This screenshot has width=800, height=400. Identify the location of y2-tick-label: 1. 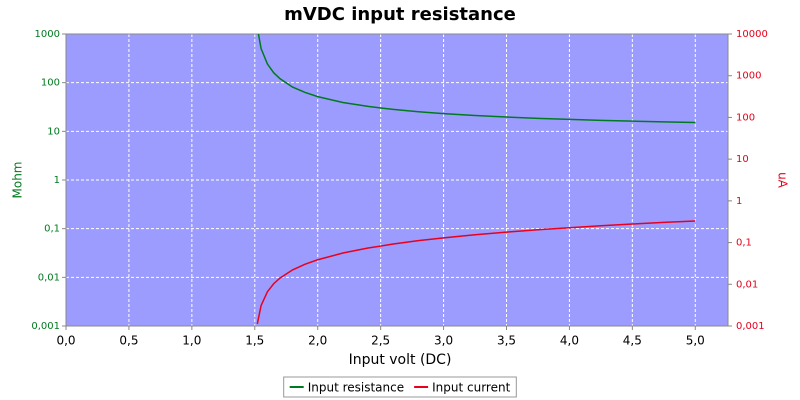
(739, 201).